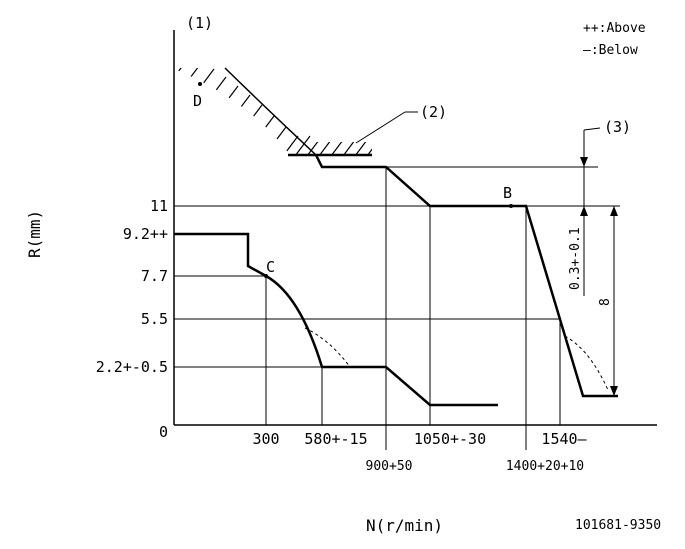 The height and width of the screenshot is (549, 685). I want to click on y-tick-label: 9.2++, so click(145, 234).